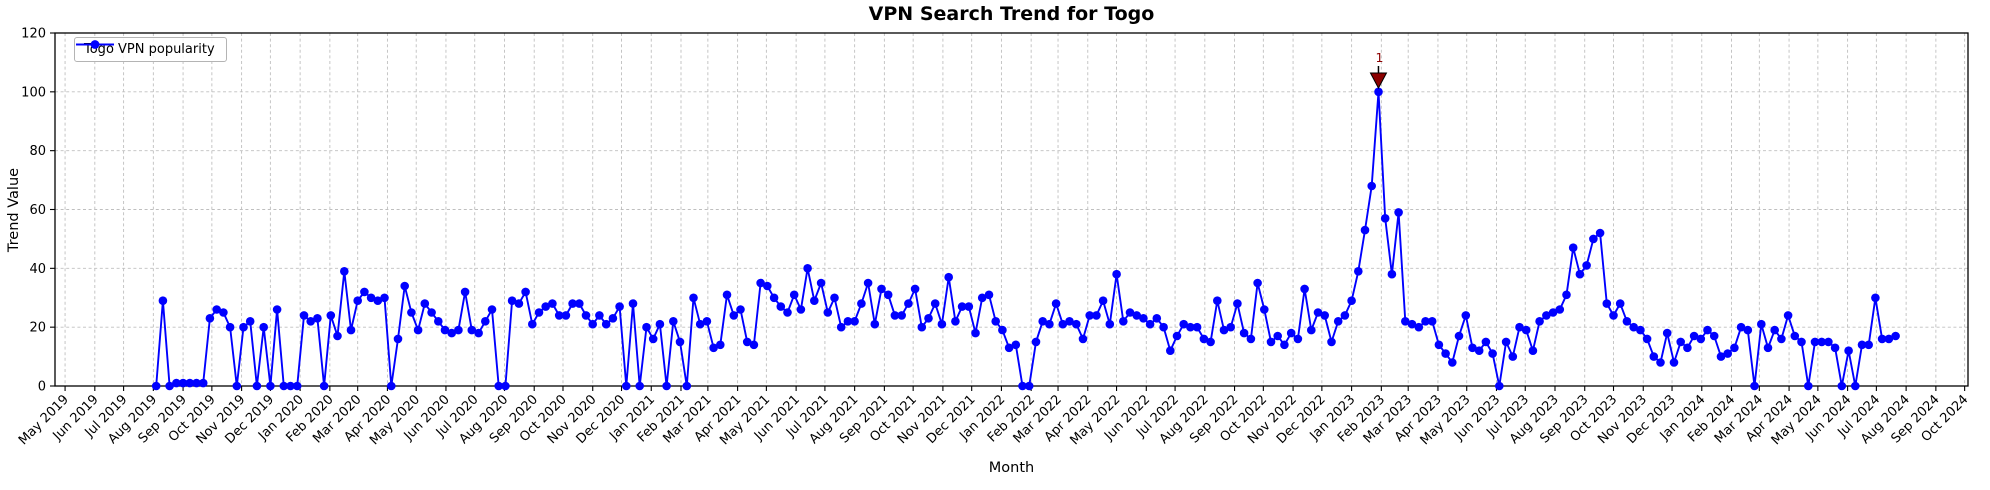 The image size is (1990, 490). I want to click on y-tick-labels: 0 20 40 60 80 100 120, so click(38, 211).